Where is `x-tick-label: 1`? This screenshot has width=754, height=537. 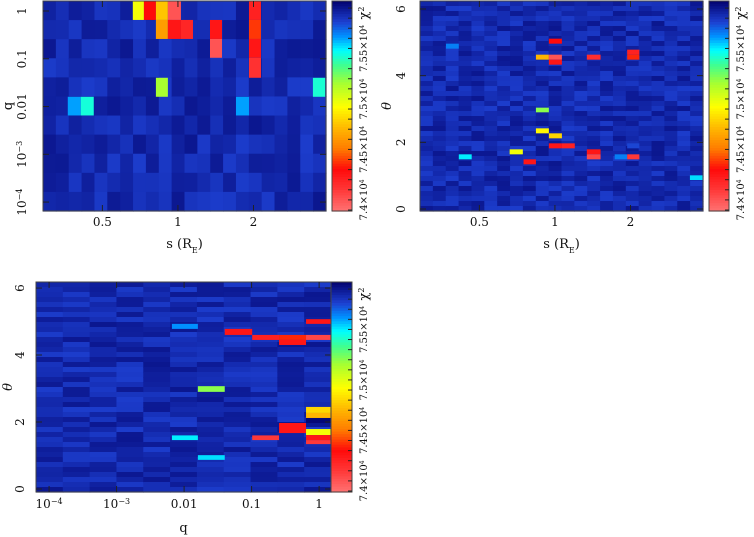 x-tick-label: 1 is located at coordinates (319, 504).